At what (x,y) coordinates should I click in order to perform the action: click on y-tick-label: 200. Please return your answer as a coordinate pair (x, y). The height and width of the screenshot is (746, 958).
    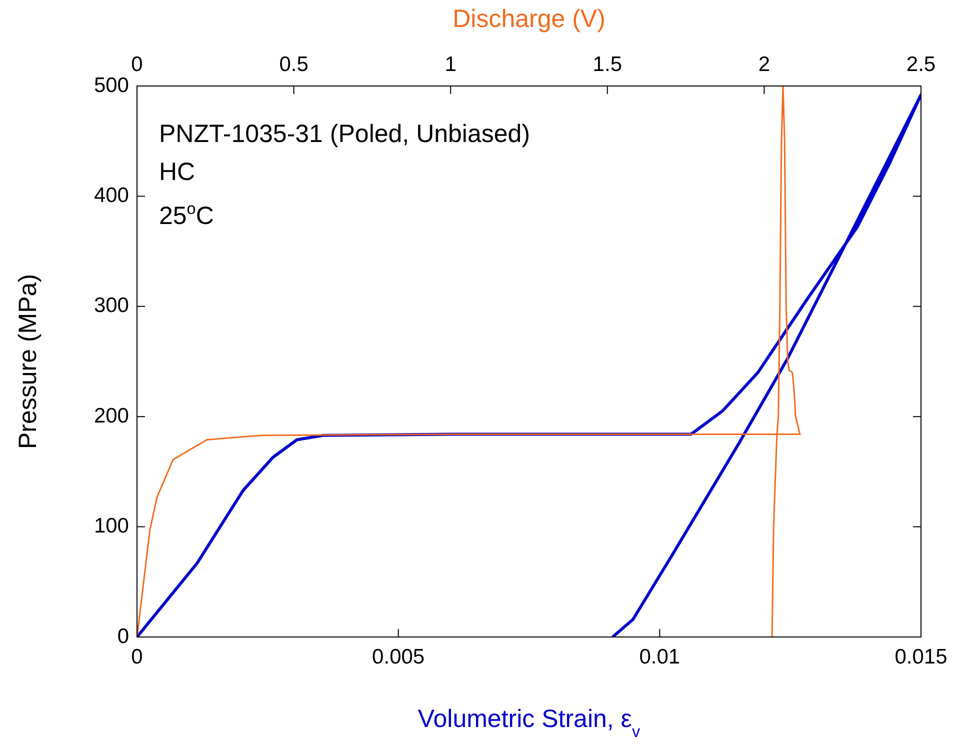
    Looking at the image, I should click on (111, 416).